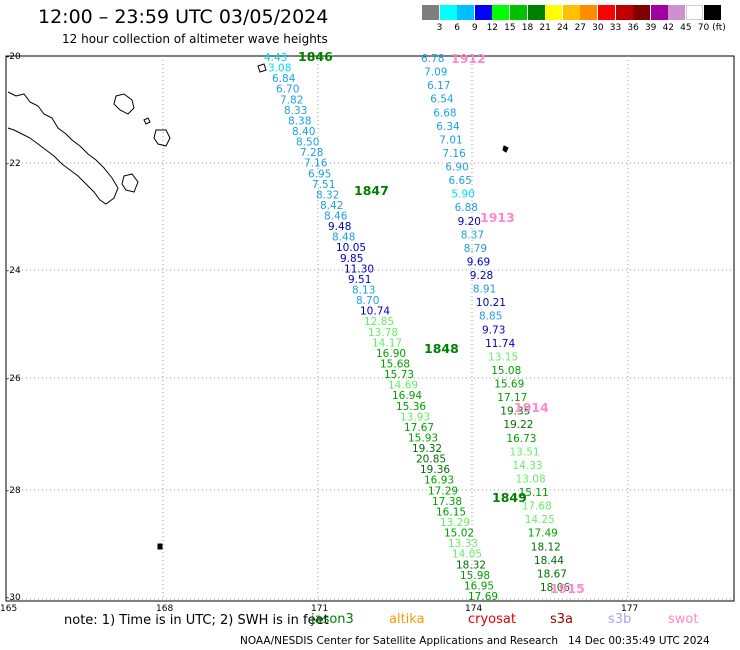 The image size is (740, 650). Describe the element at coordinates (478, 263) in the screenshot. I see `wave-height-value: 9.69` at that location.